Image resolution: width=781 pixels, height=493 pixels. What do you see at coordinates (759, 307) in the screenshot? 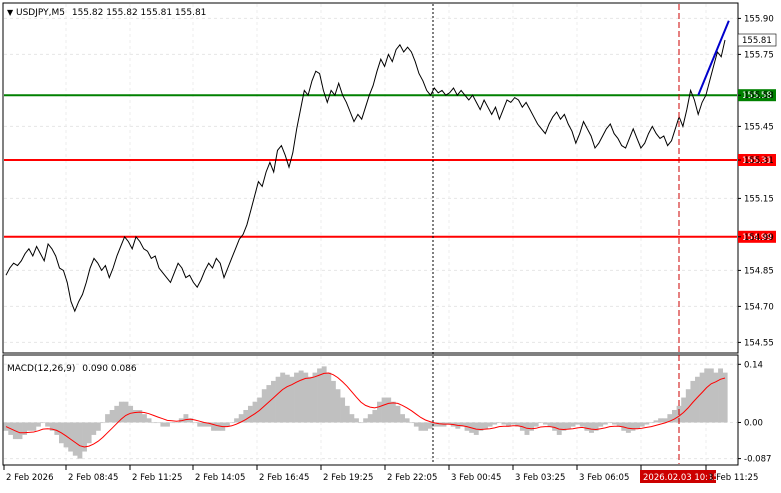
I see `price-tick-label: 154.70` at bounding box center [759, 307].